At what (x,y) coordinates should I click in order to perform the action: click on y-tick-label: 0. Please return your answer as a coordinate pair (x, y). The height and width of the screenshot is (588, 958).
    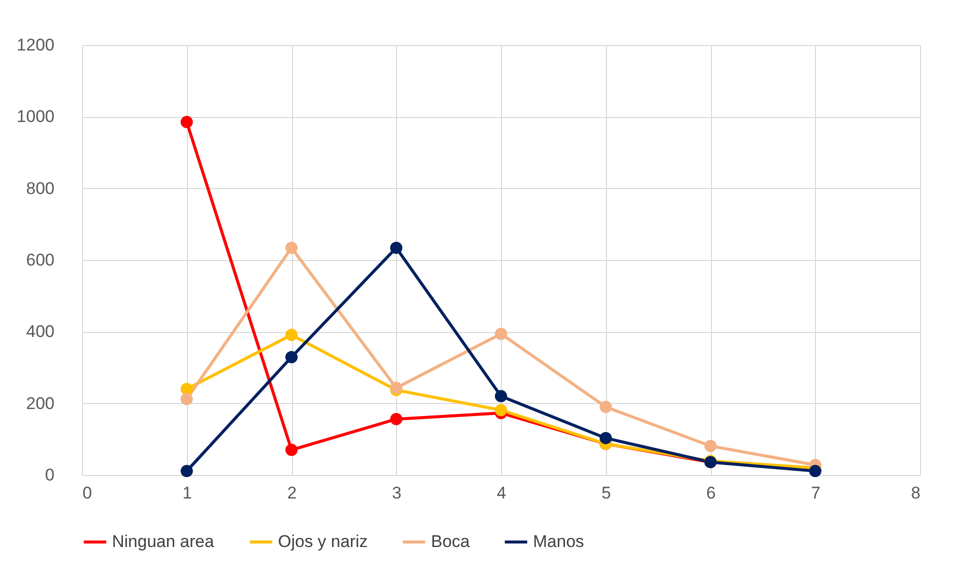
    Looking at the image, I should click on (49, 475).